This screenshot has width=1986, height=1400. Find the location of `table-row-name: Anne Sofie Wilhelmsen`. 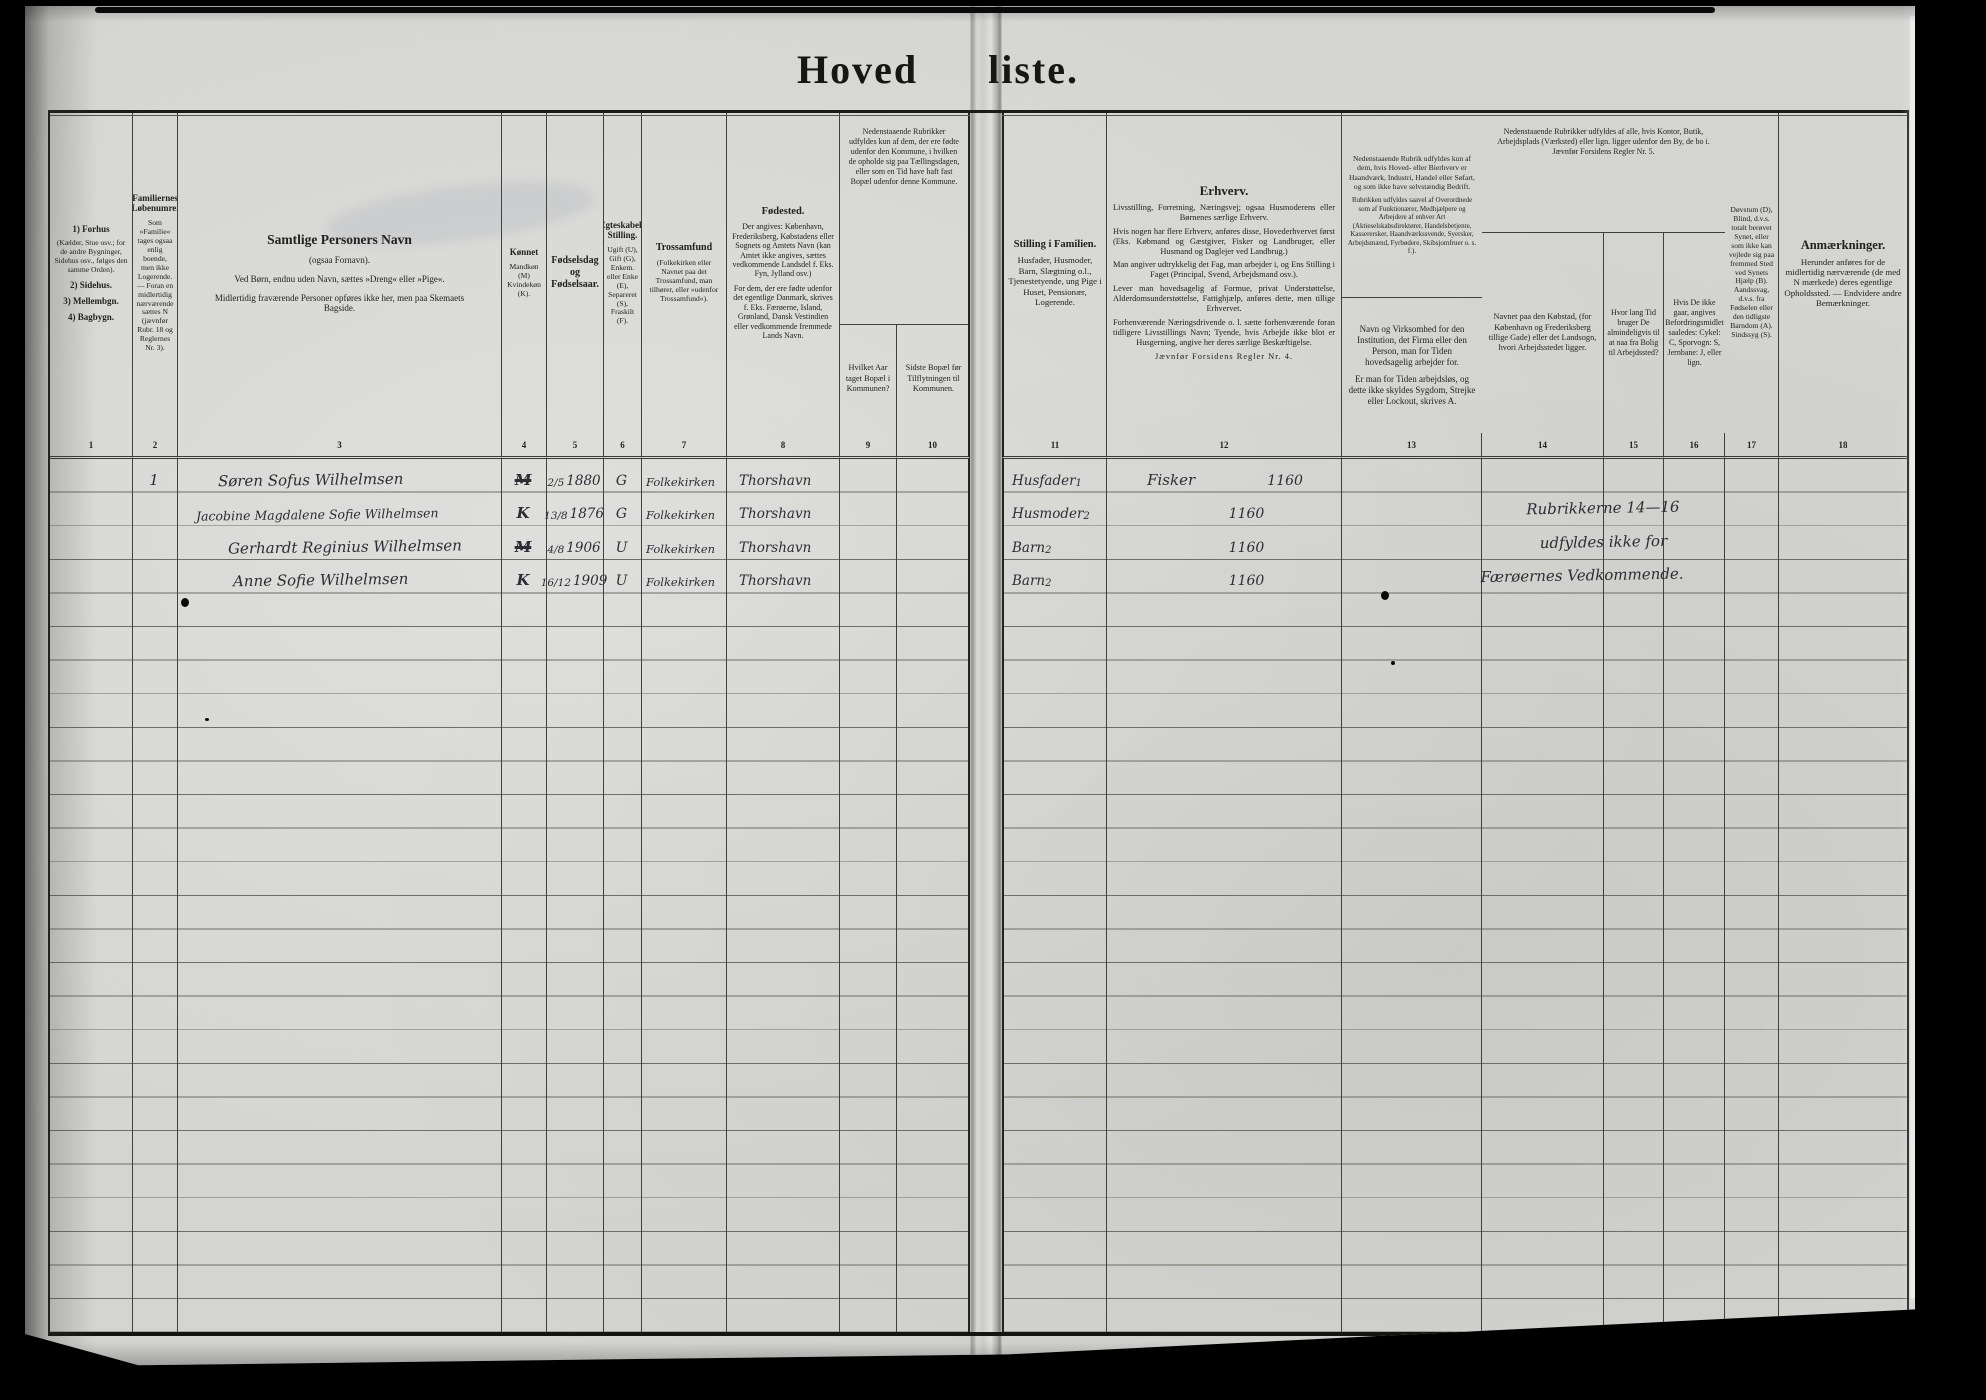

table-row-name: Anne Sofie Wilhelmsen is located at coordinates (339, 577).